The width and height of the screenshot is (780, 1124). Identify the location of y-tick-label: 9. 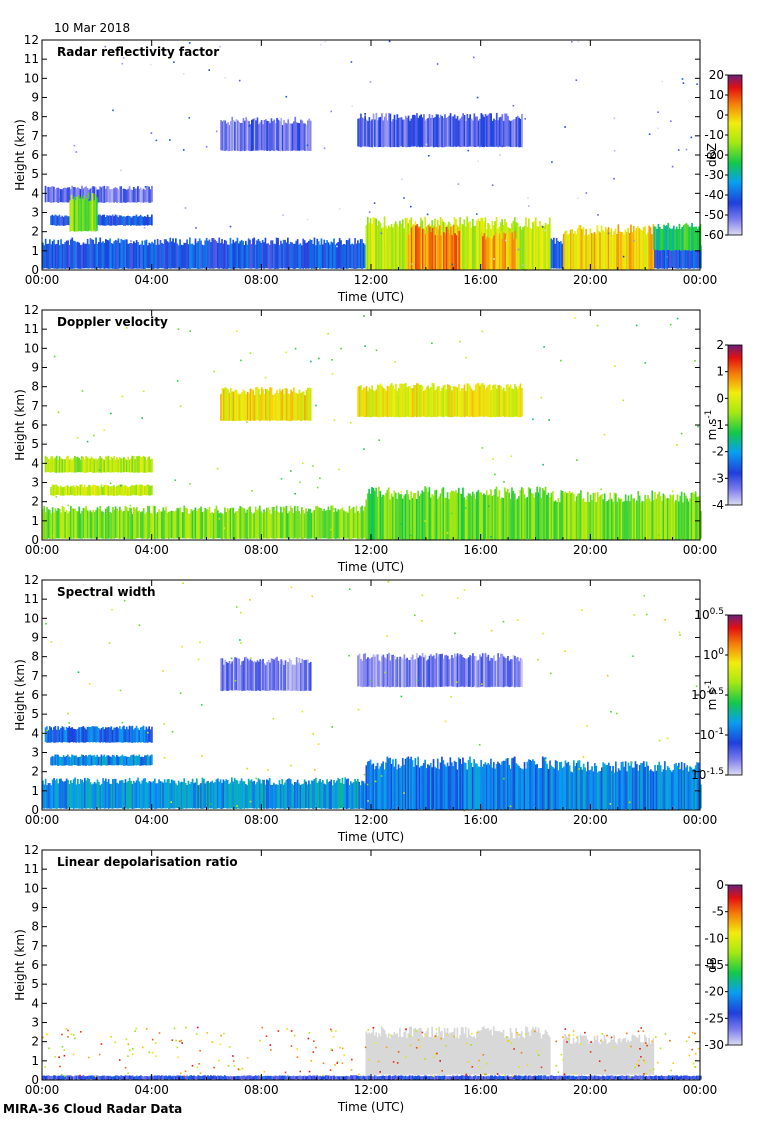
(35, 638).